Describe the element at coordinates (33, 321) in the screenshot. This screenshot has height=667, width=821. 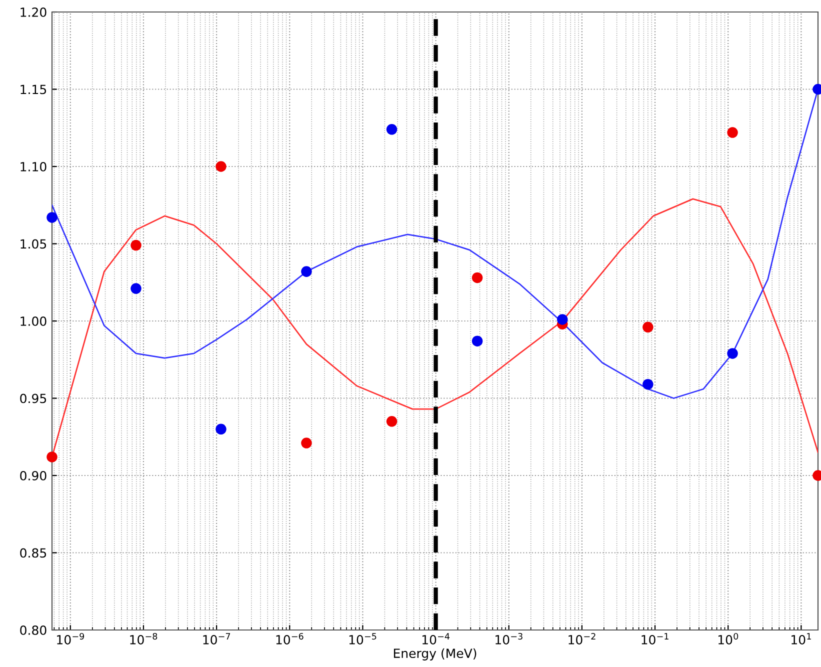
I see `y-tick-label: 1.00` at that location.